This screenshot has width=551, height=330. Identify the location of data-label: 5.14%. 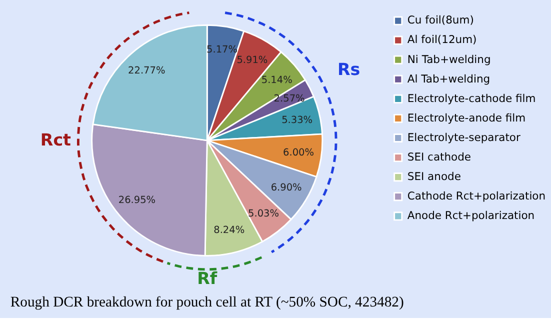
(276, 80).